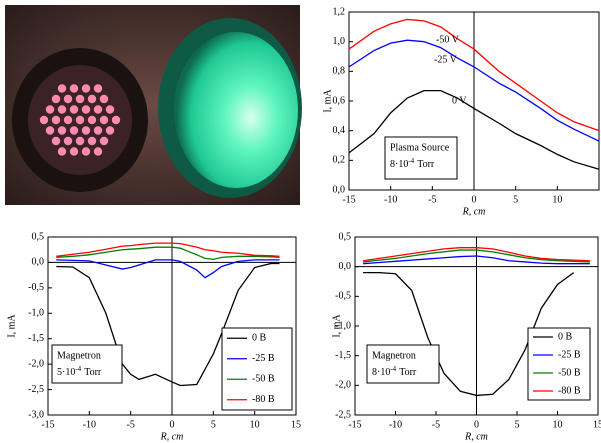  Describe the element at coordinates (459, 100) in the screenshot. I see `series-label: 0 V` at that location.